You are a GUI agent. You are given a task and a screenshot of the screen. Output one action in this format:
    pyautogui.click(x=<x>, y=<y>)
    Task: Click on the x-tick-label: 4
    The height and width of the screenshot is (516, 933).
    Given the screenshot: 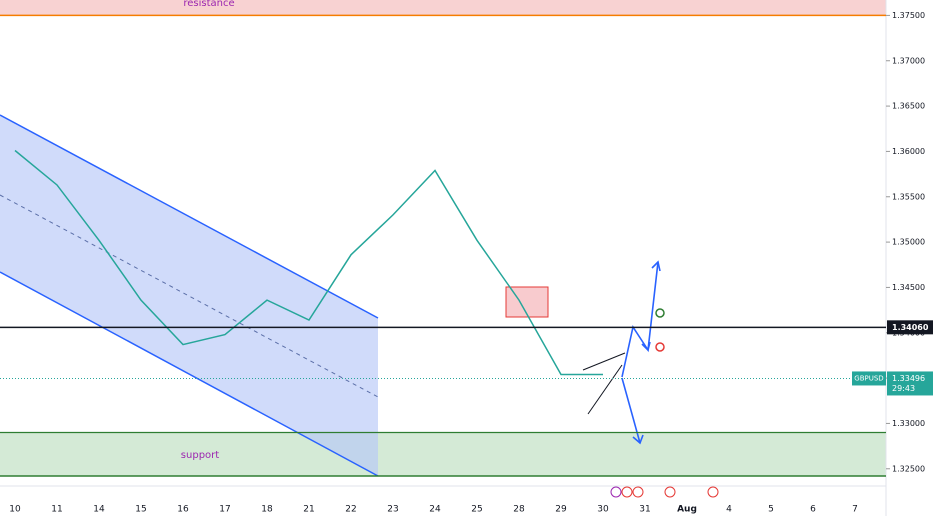 What is the action you would take?
    pyautogui.click(x=729, y=510)
    